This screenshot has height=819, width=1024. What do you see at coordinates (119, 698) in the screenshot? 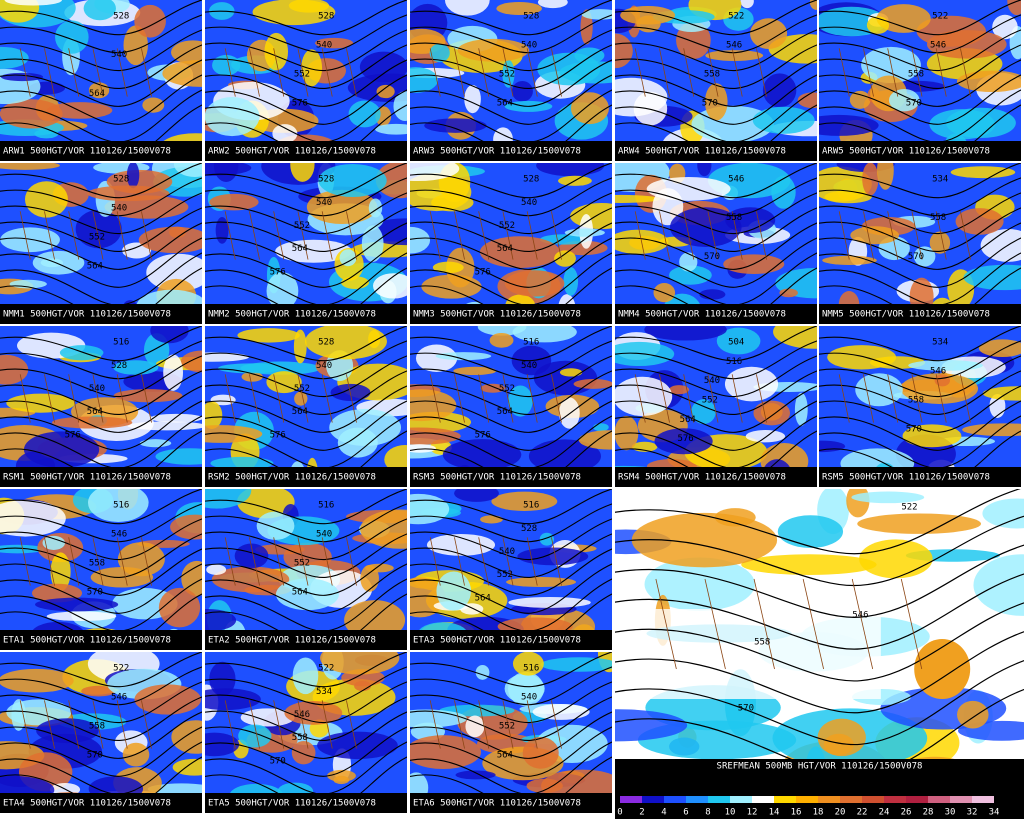
I see `contour-label: 546` at bounding box center [119, 698].